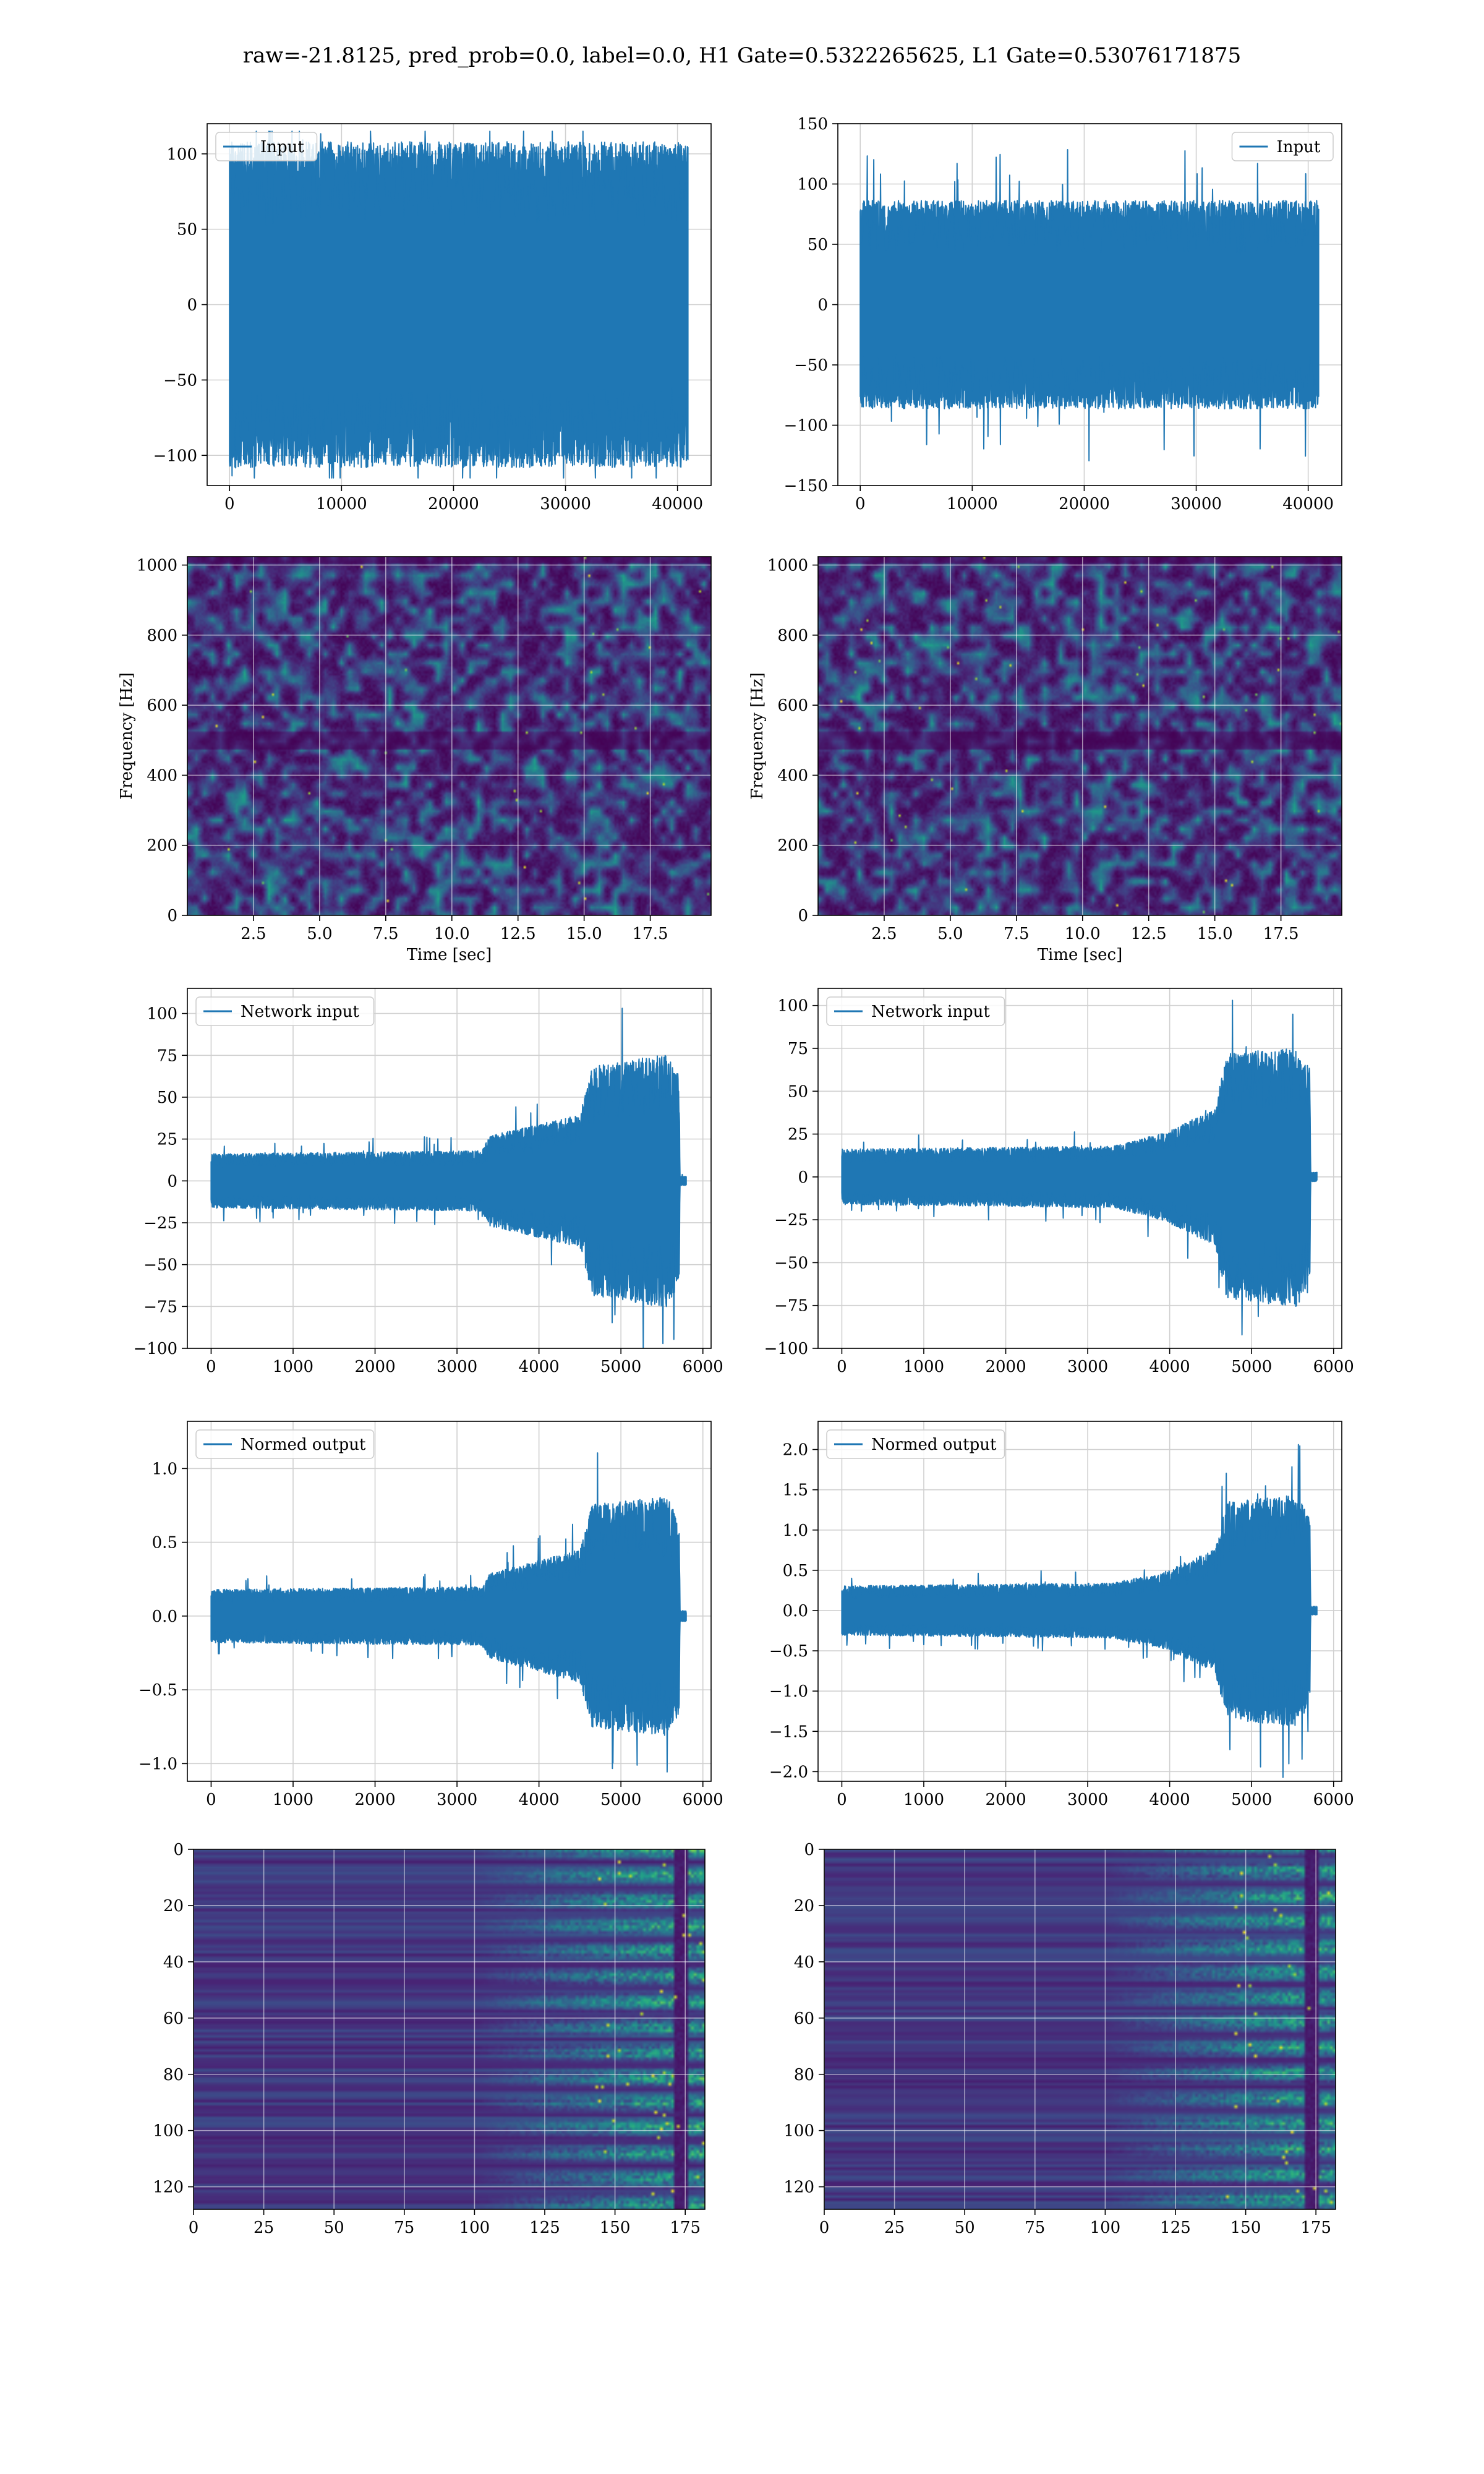 Image resolution: width=1484 pixels, height=2474 pixels. I want to click on x-tick-label: 175, so click(1315, 2228).